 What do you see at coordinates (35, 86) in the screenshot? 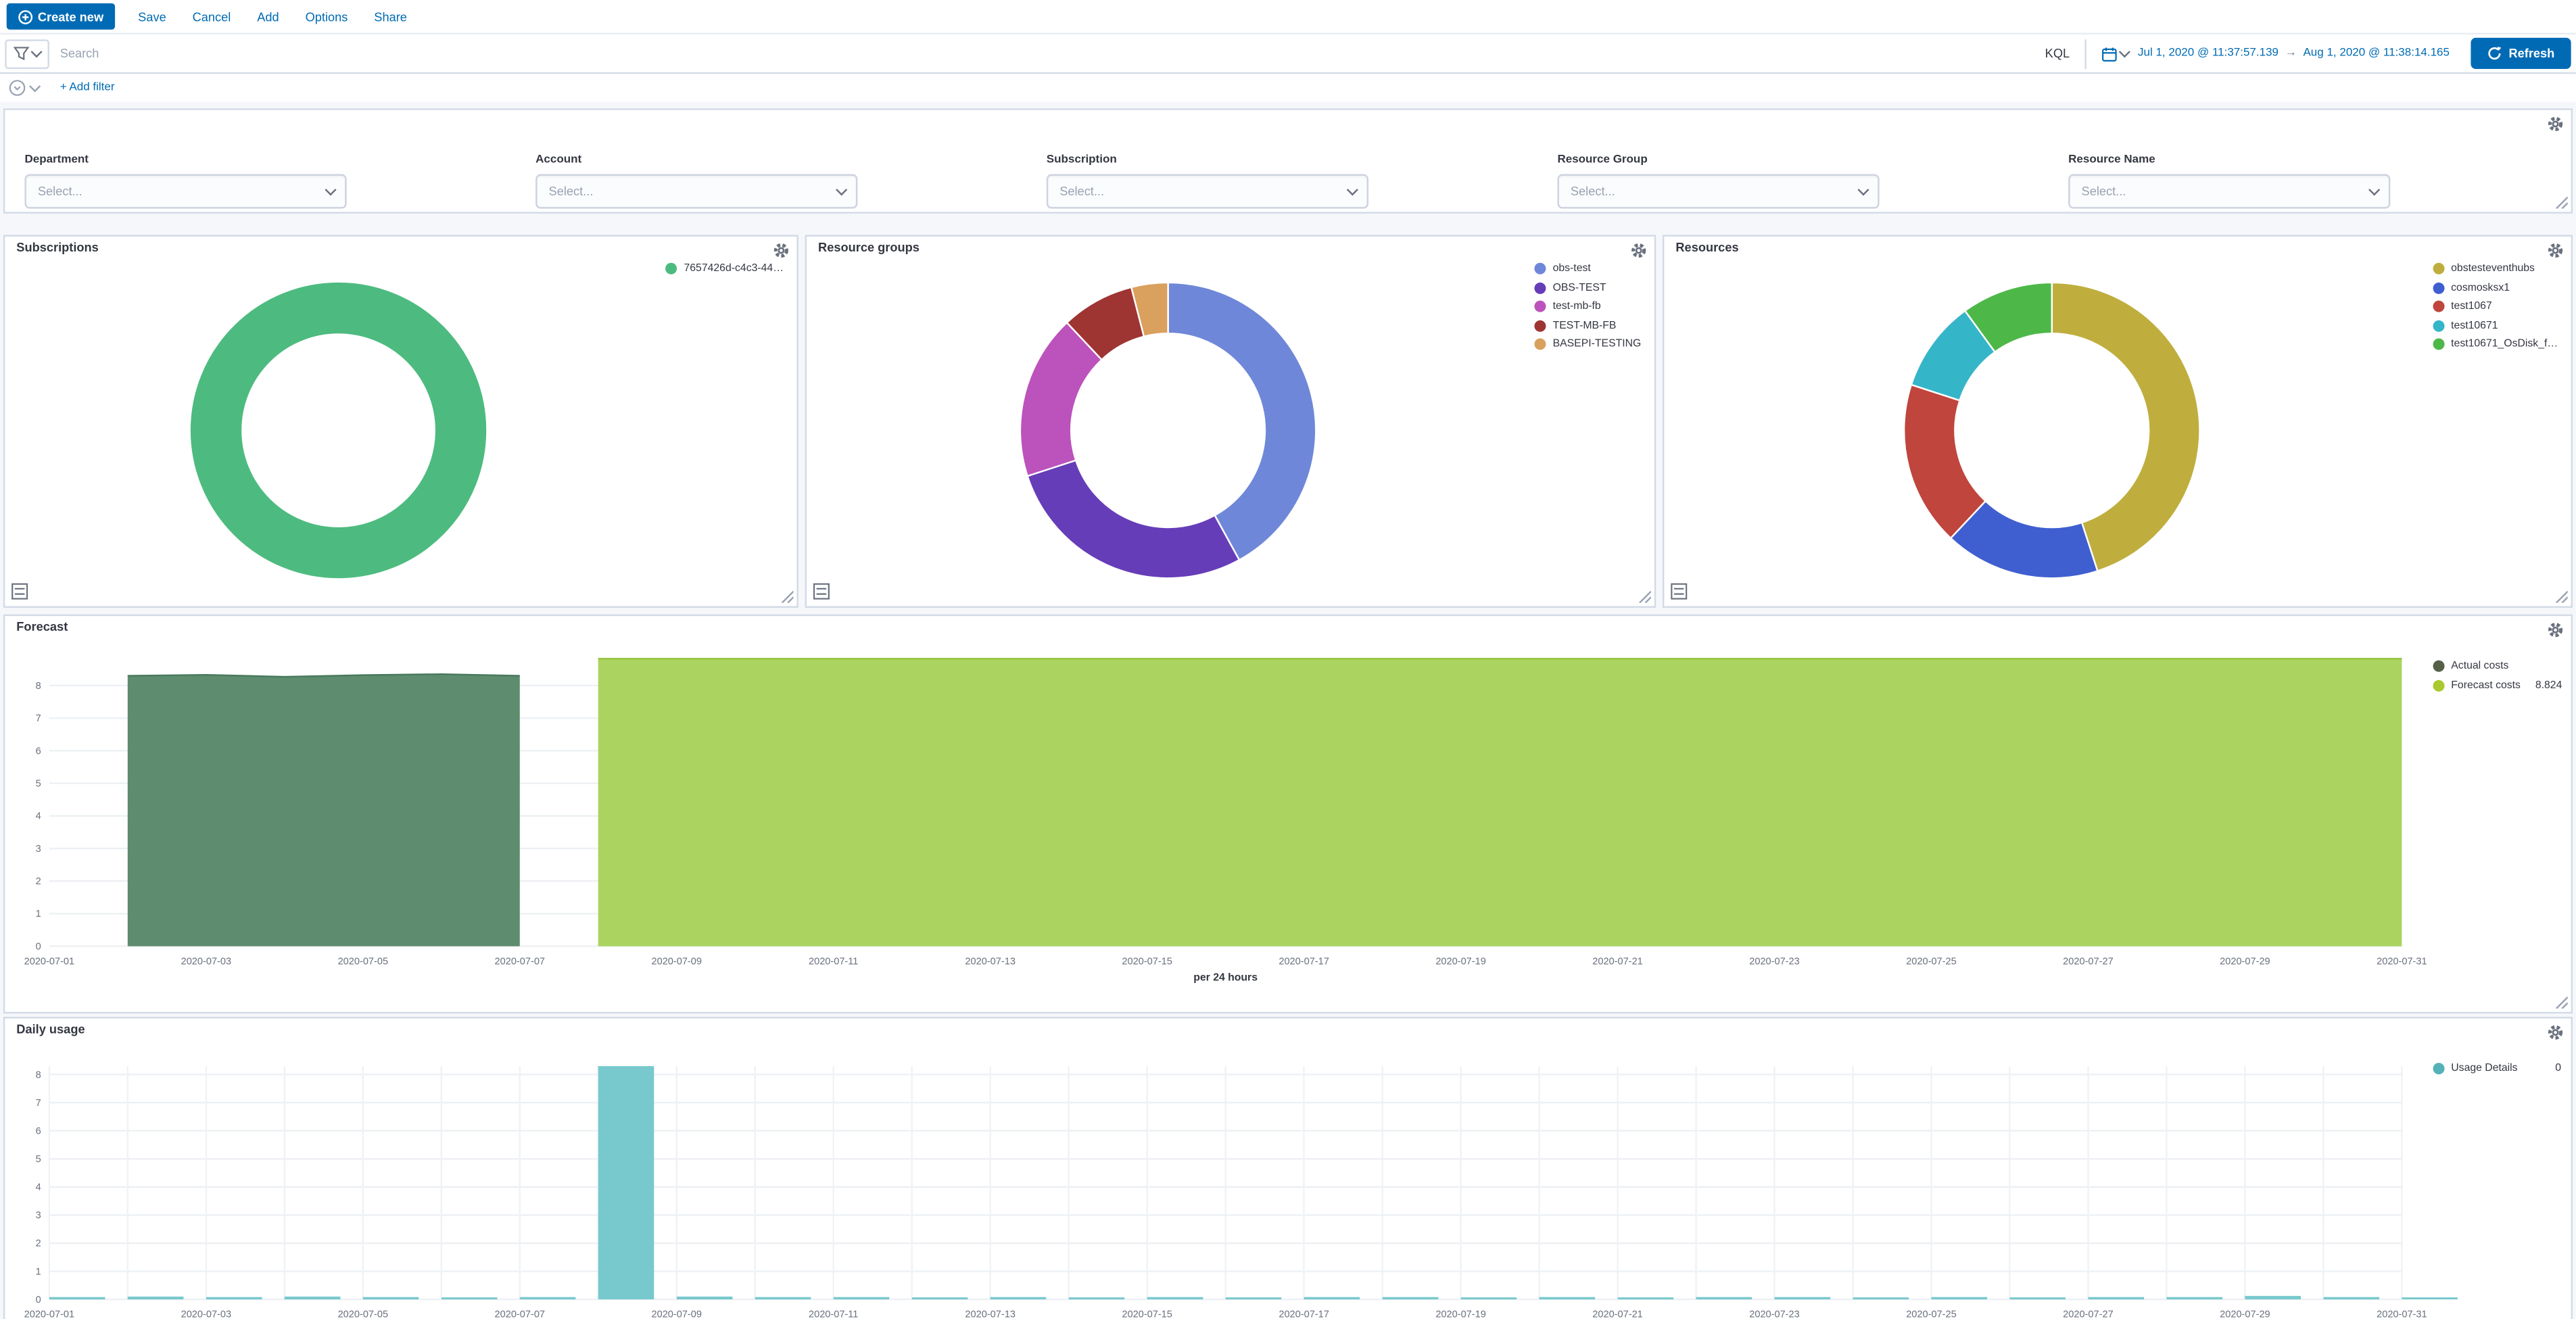
I see `chevron-down-icon` at bounding box center [35, 86].